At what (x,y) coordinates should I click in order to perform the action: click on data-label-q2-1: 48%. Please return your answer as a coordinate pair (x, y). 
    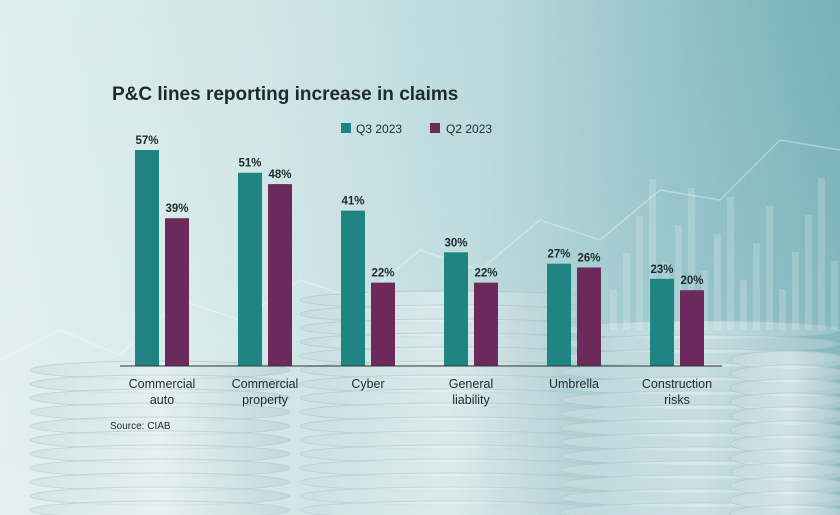
    Looking at the image, I should click on (279, 175).